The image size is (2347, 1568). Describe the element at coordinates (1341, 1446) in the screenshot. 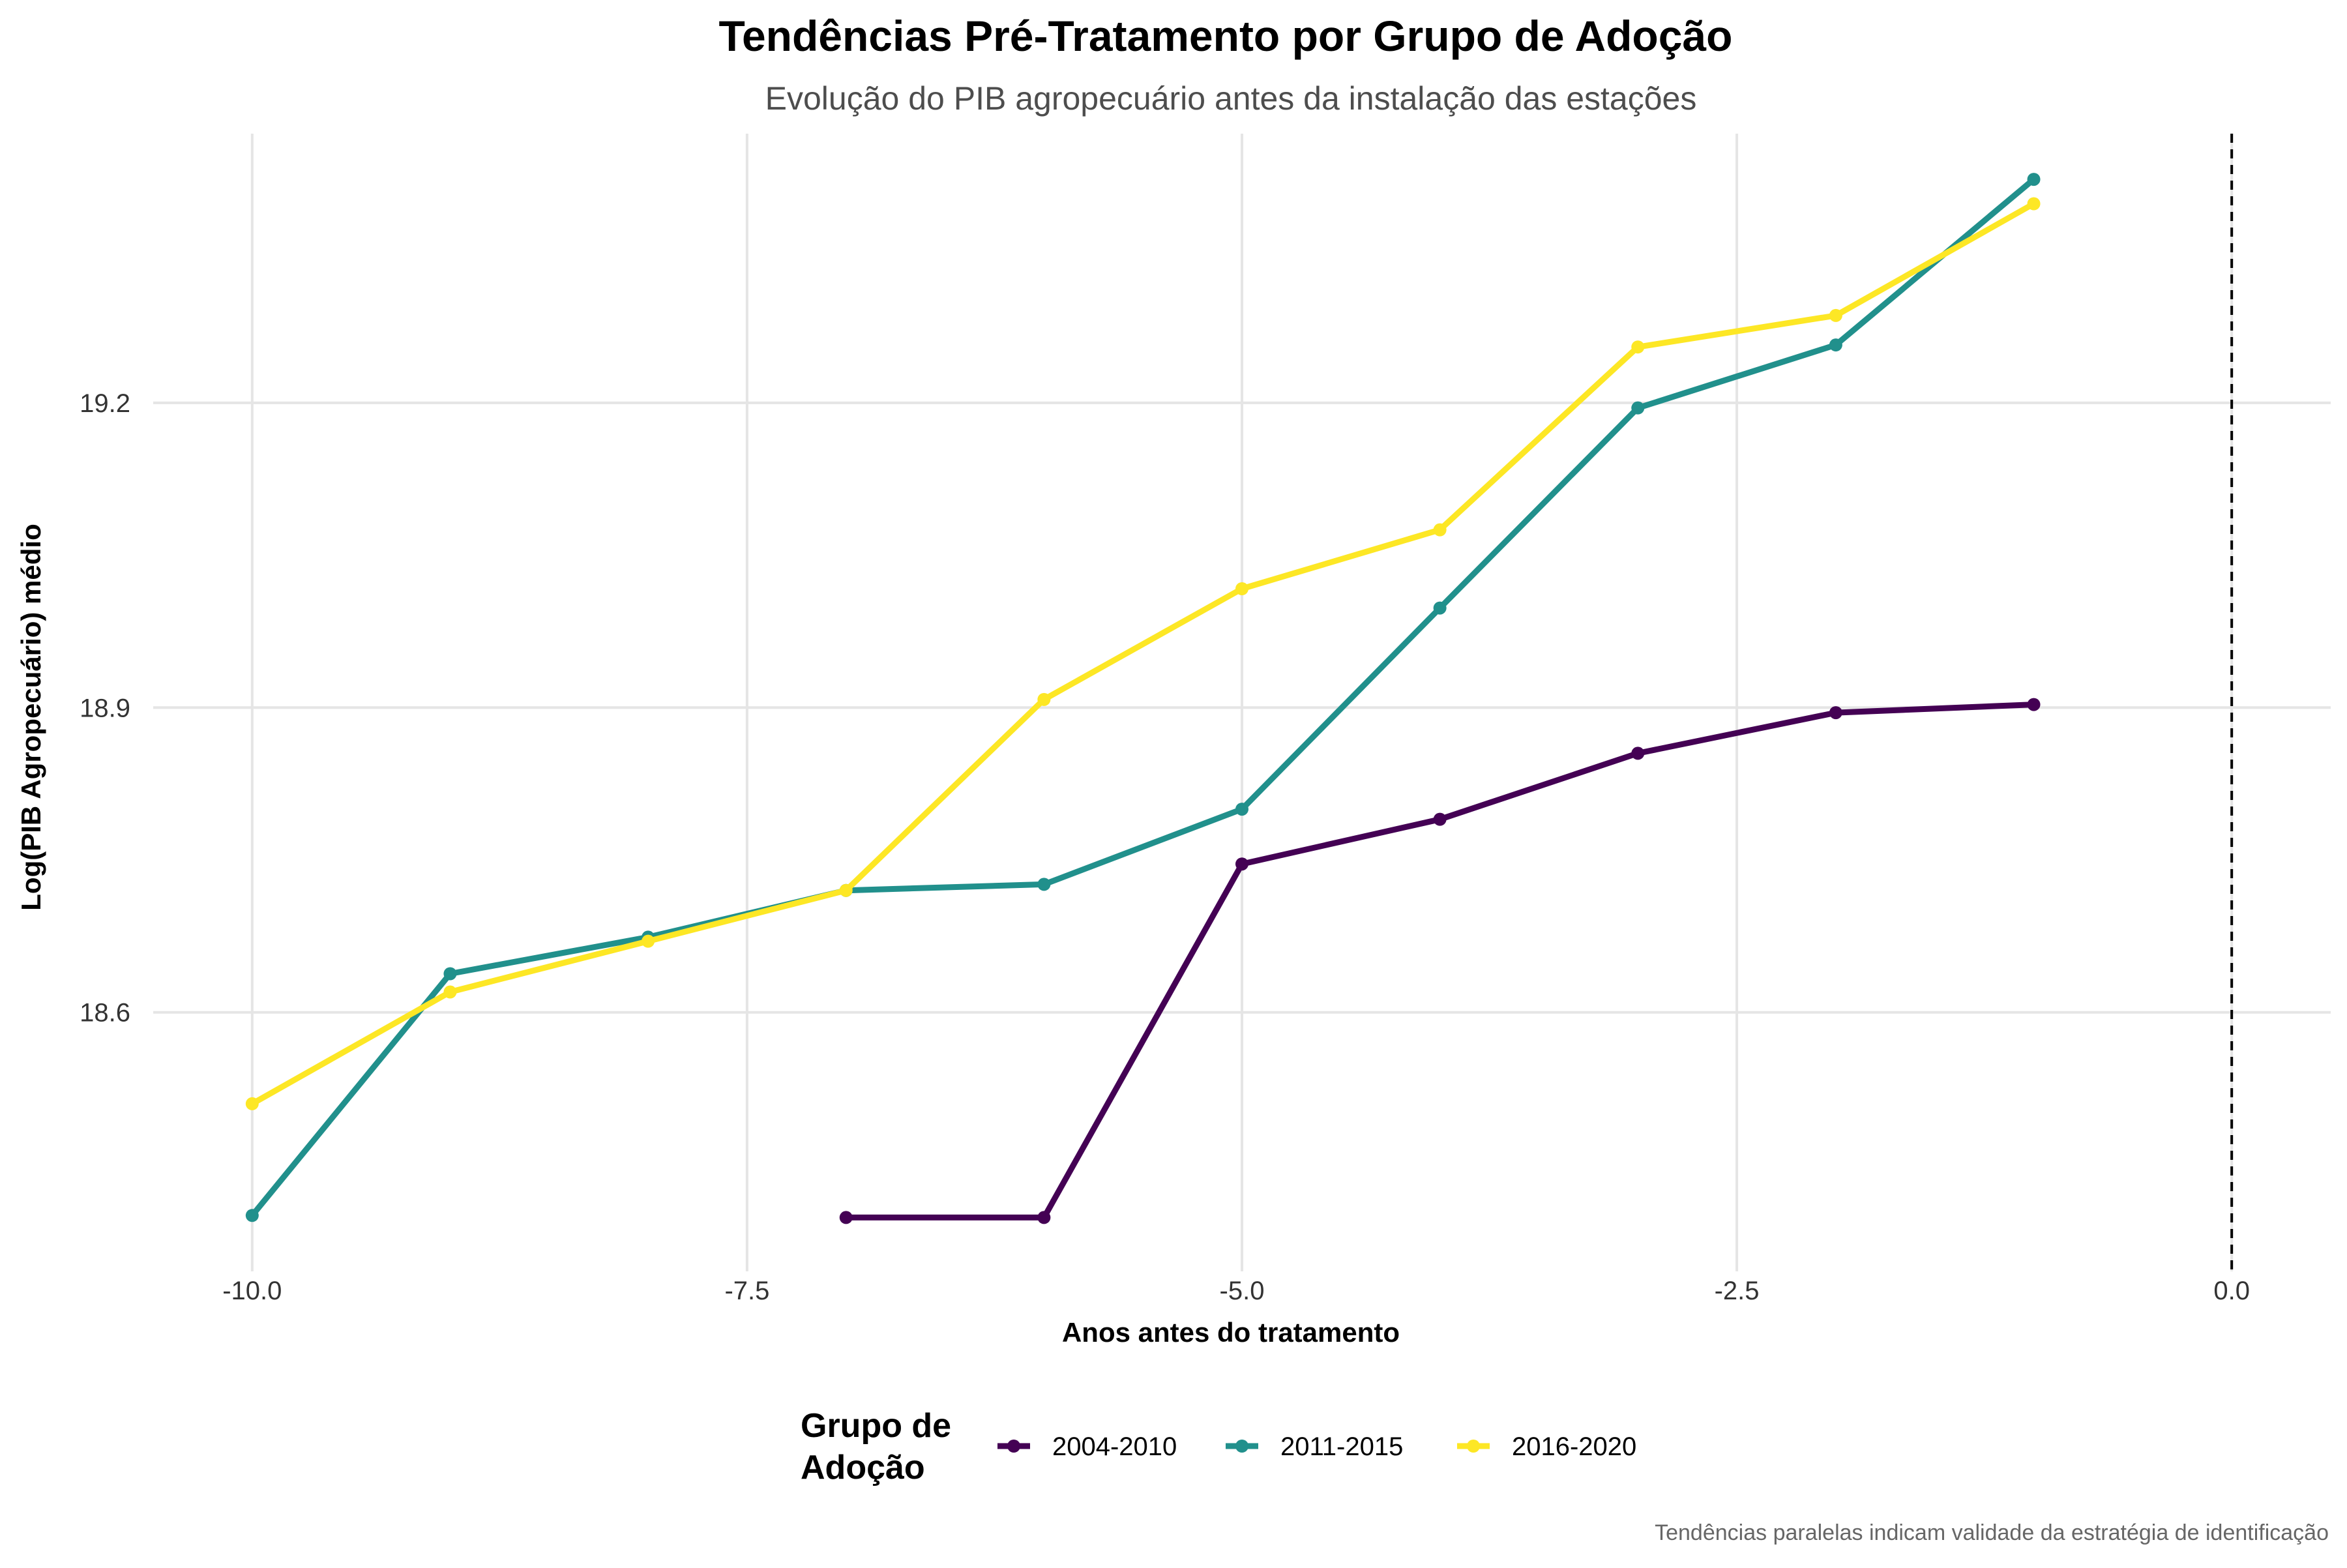

I see `legend-label: 2011-2015` at that location.